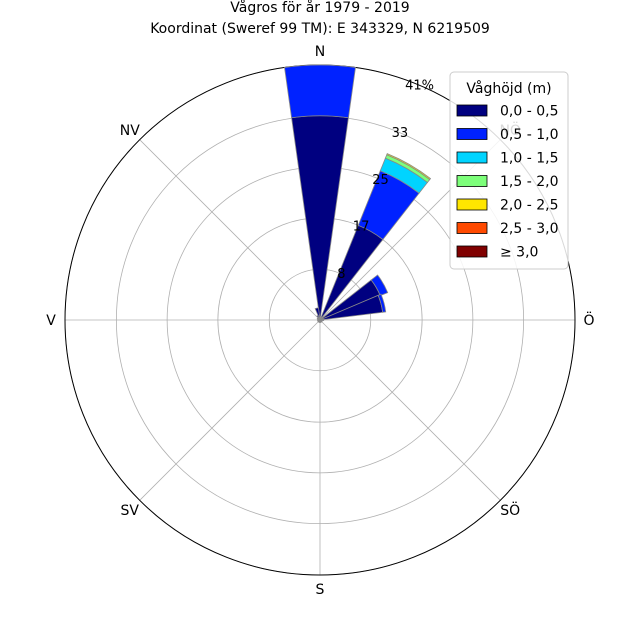 This screenshot has height=640, width=640. What do you see at coordinates (529, 159) in the screenshot?
I see `legend-label-2: 1,0 - 1,5` at bounding box center [529, 159].